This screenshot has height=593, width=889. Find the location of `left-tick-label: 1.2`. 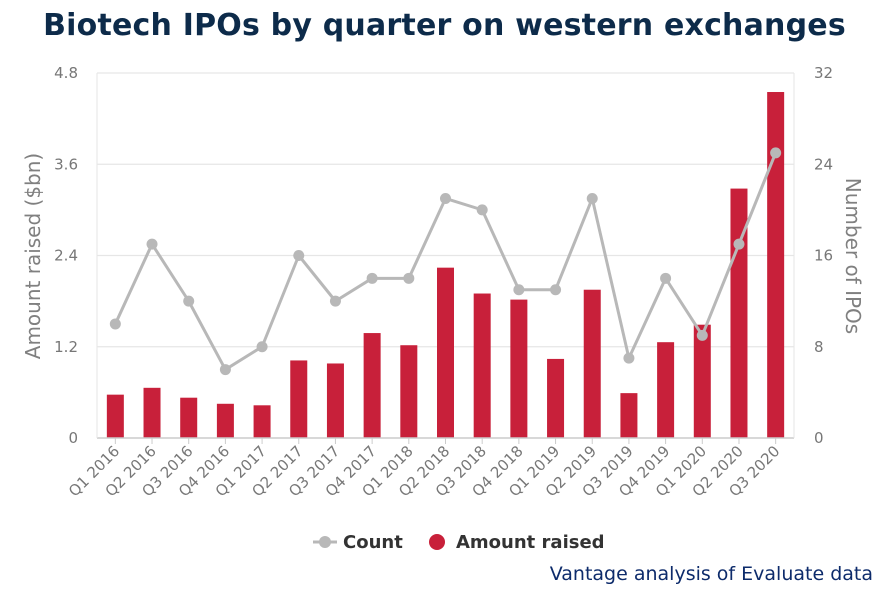

left-tick-label: 1.2 is located at coordinates (66, 347).